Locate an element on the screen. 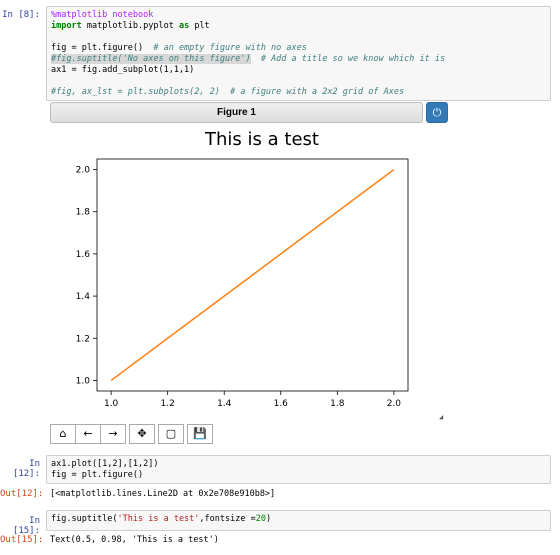  code-cell-12: ax1.plot([1,2],[1,2]) fig = plt.figure() is located at coordinates (298, 469).